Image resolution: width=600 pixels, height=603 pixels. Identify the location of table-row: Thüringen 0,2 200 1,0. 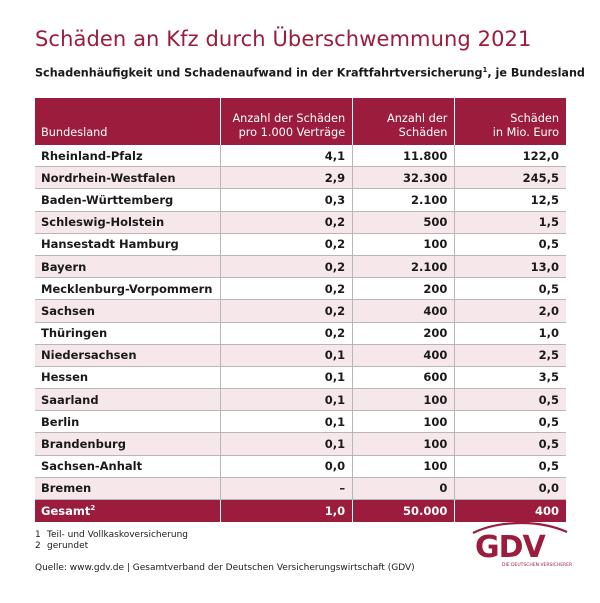
(300, 333).